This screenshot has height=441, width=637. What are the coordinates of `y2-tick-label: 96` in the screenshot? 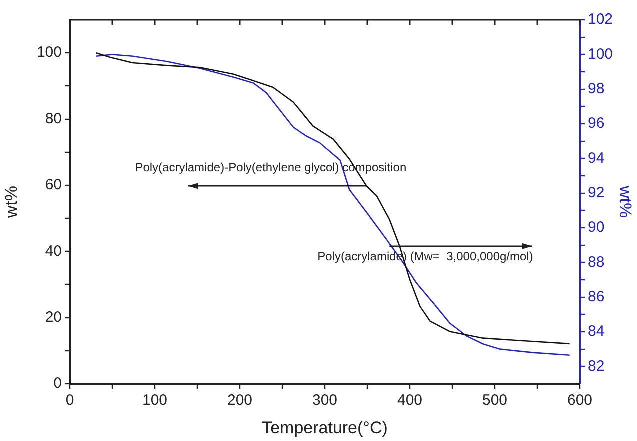 It's located at (596, 123).